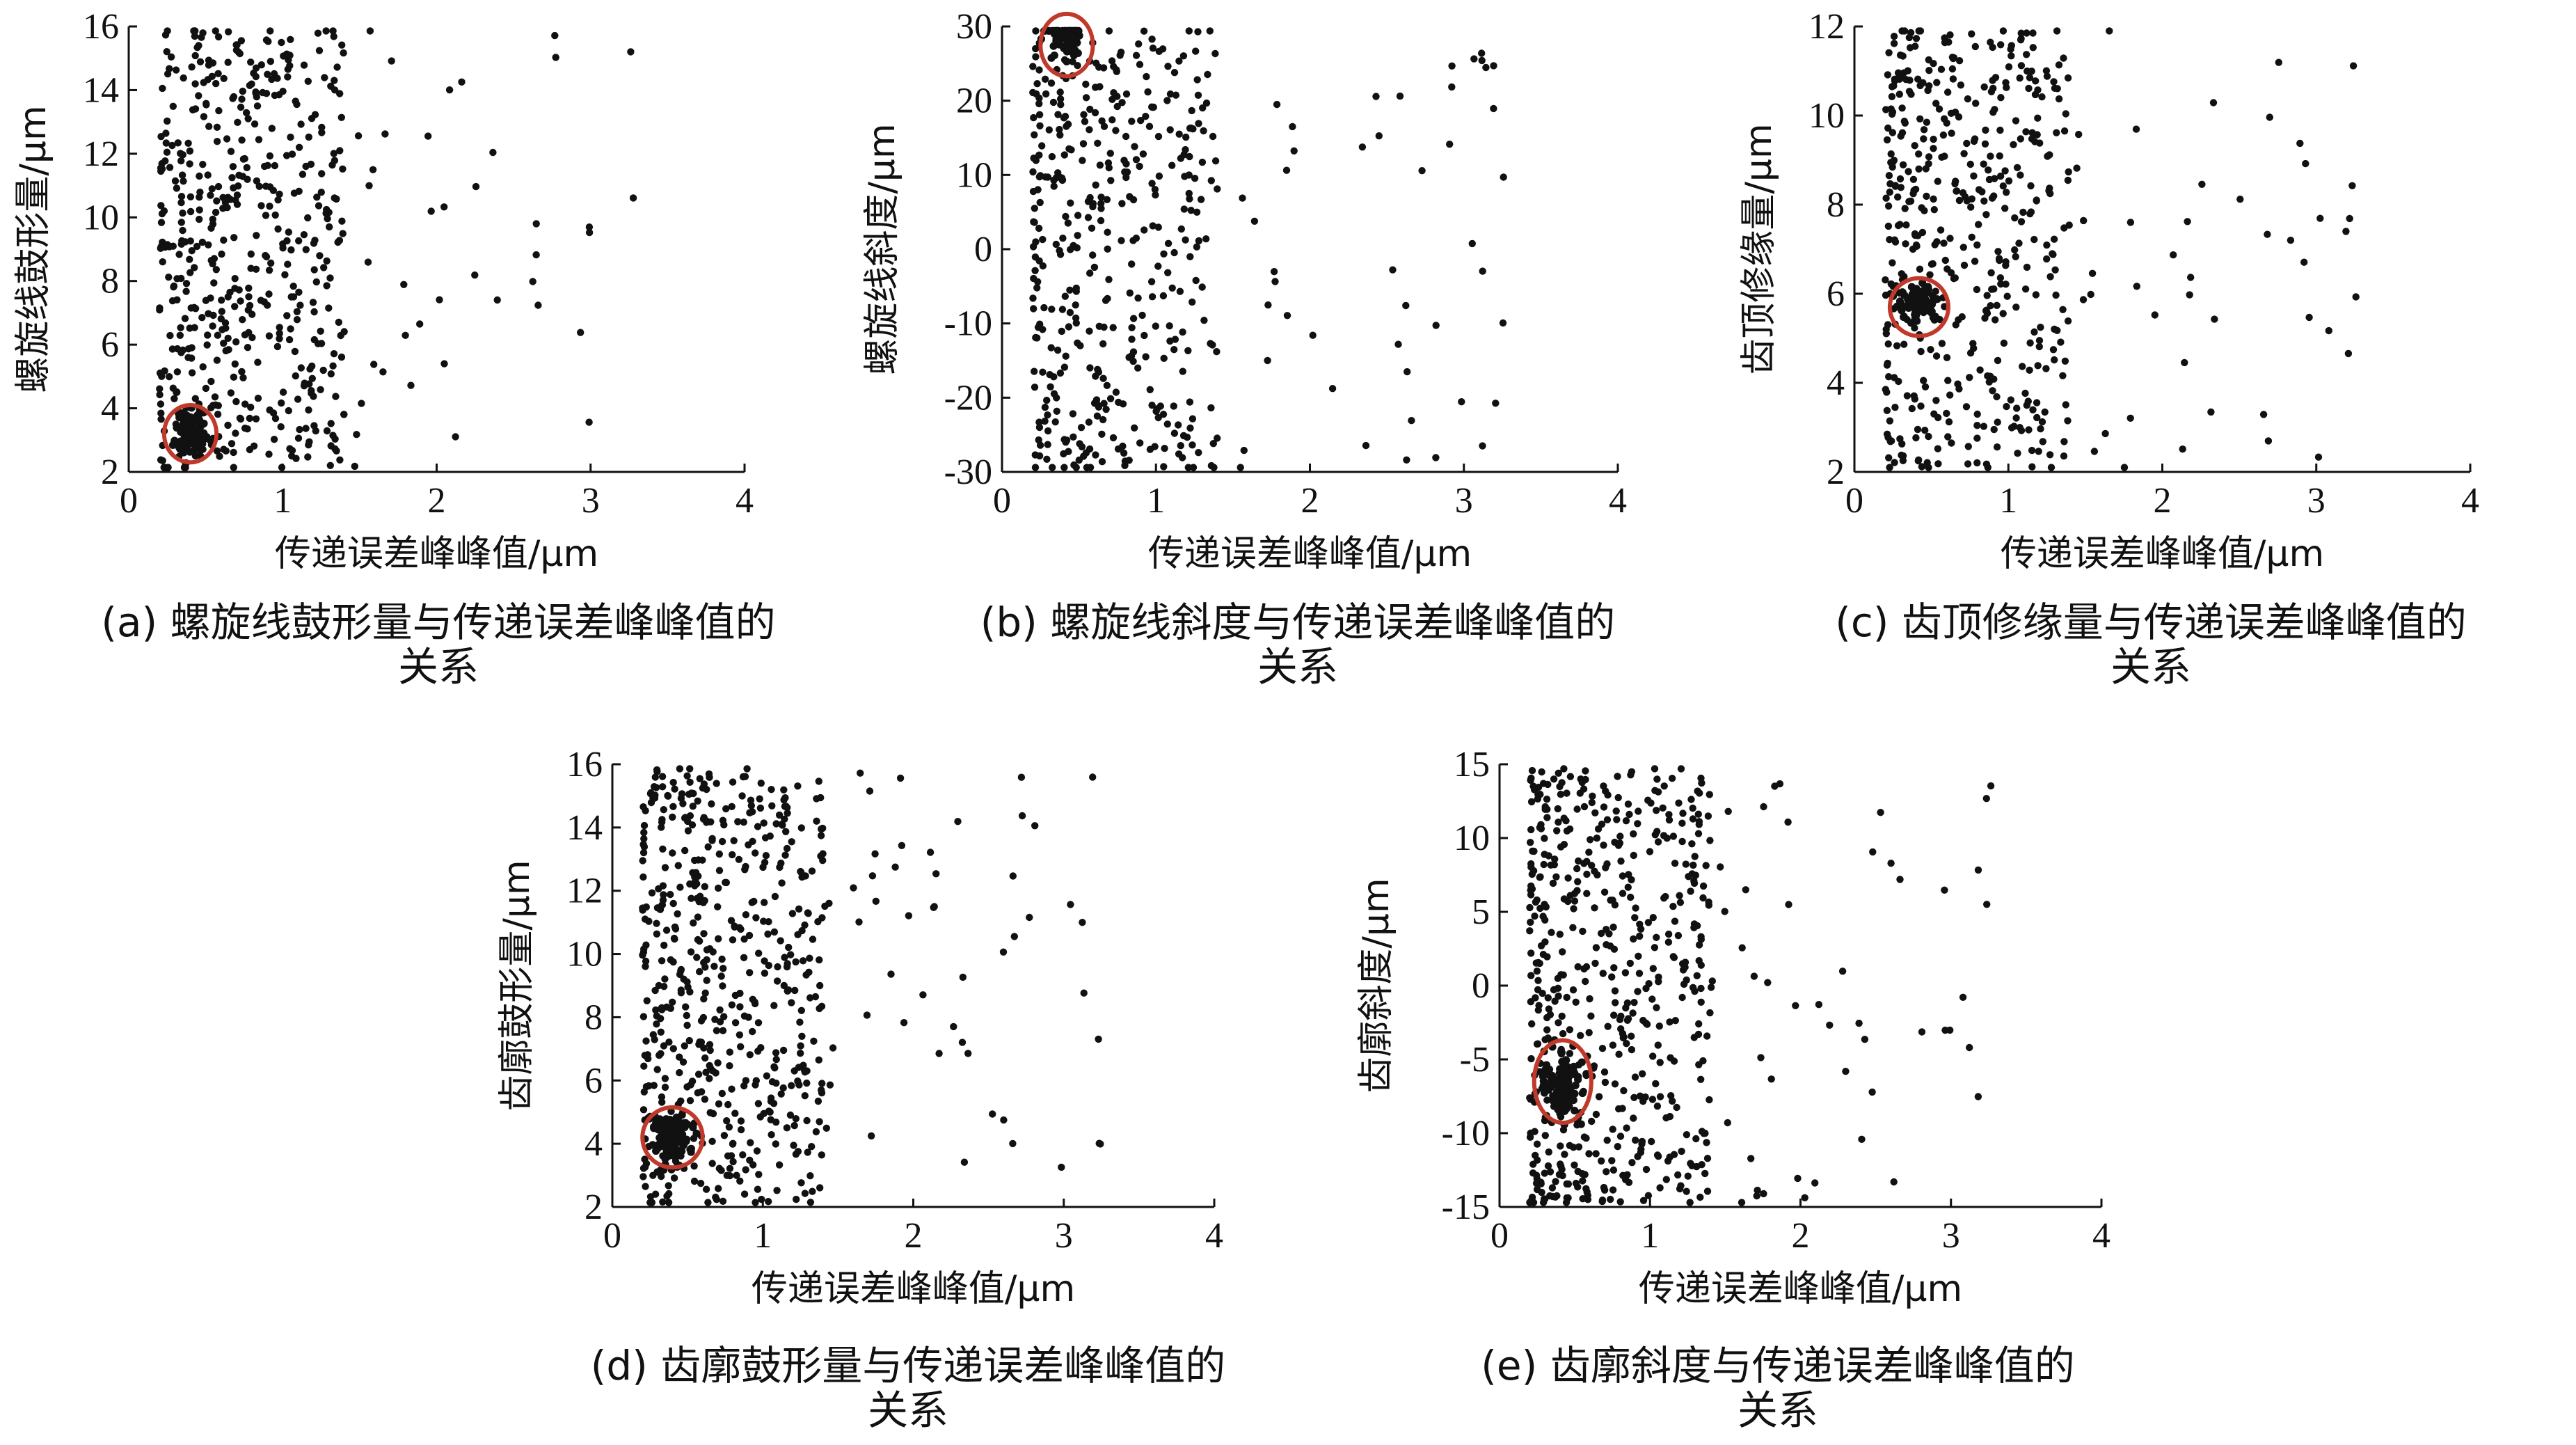 This screenshot has width=2576, height=1445. What do you see at coordinates (2184, 622) in the screenshot?
I see `caption-text-c: 齿顶修缘量与传递误差峰峰值的` at bounding box center [2184, 622].